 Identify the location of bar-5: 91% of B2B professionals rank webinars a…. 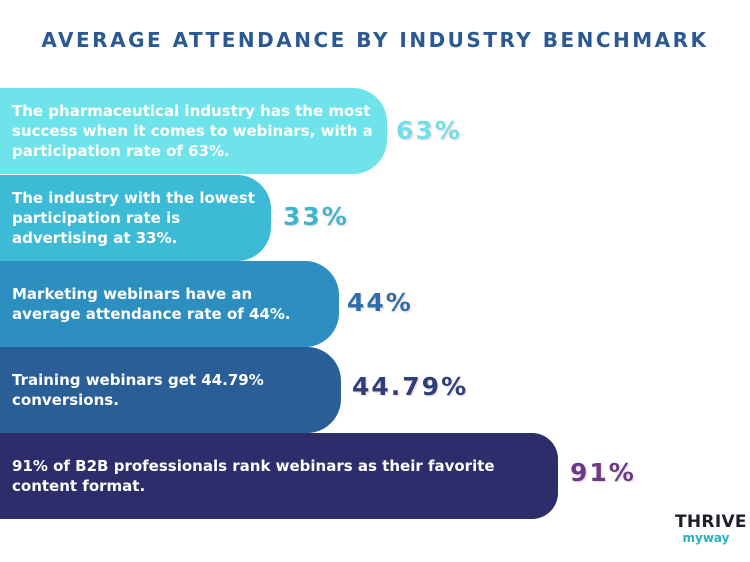
(279, 476).